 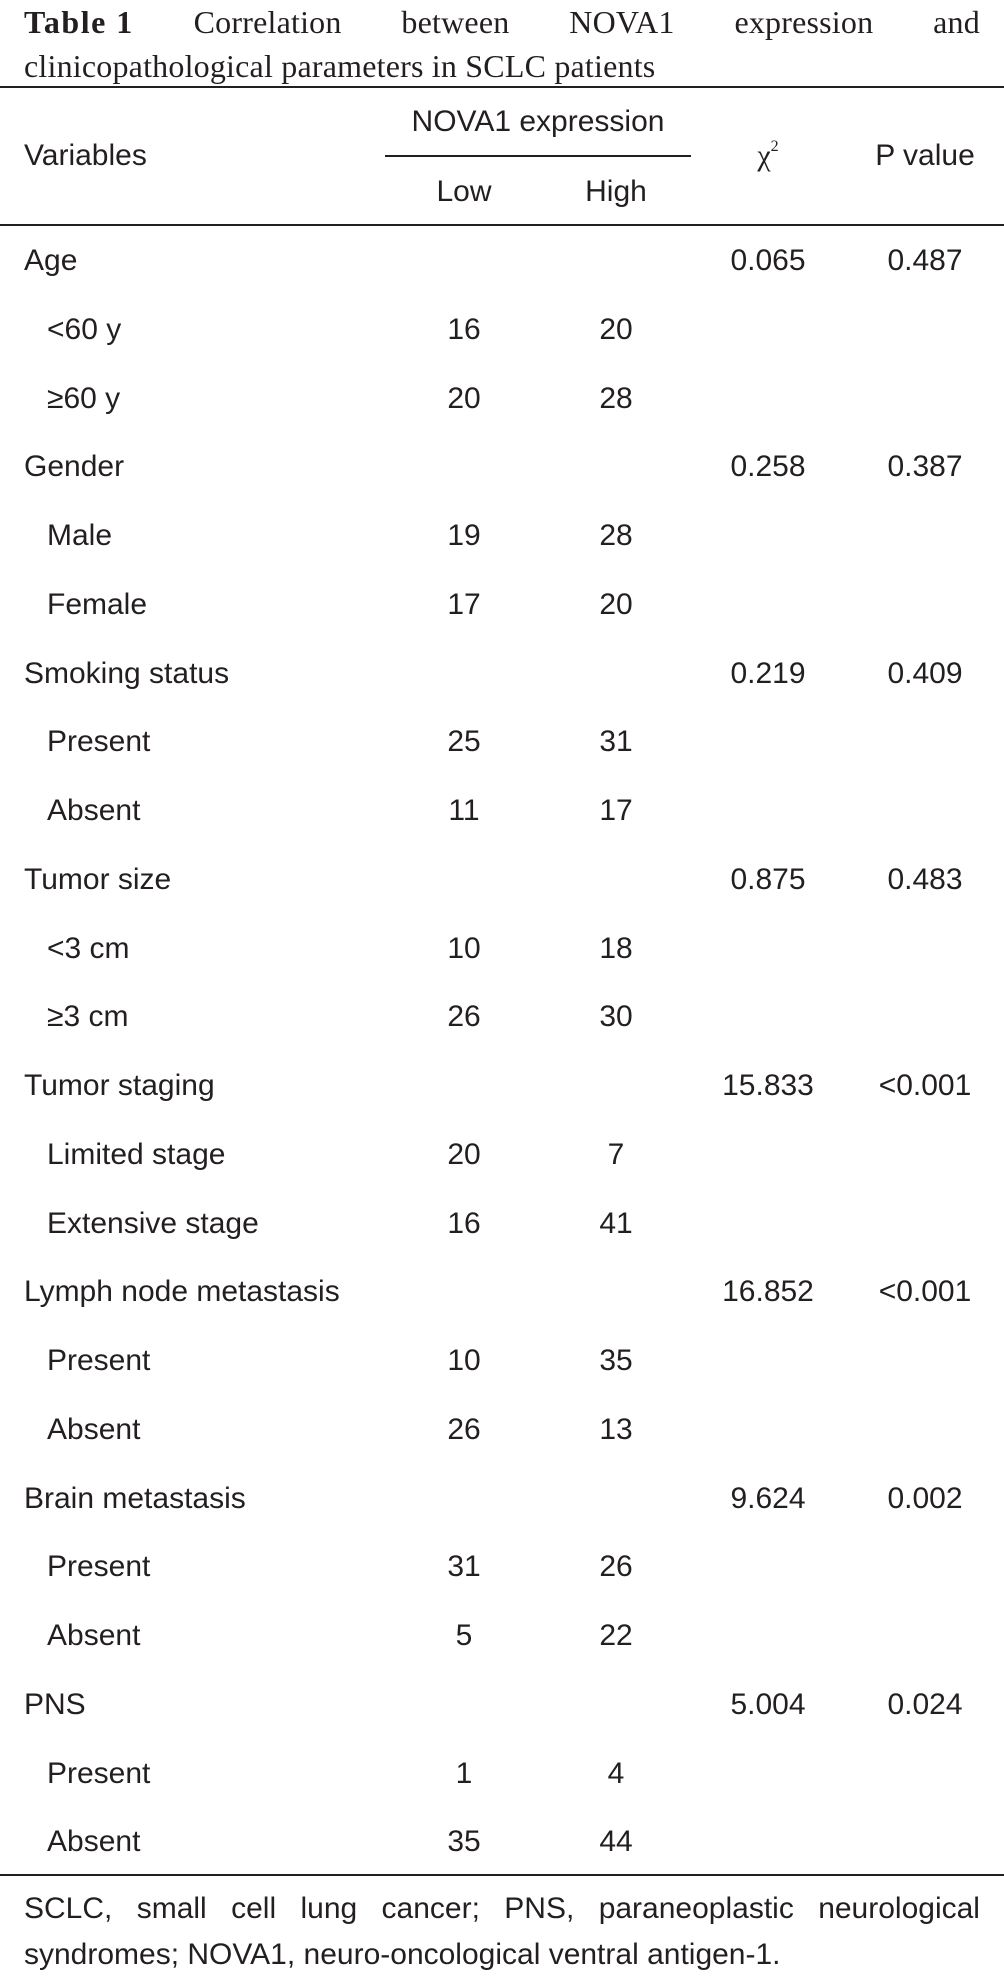 I want to click on chi-superscript: 2, so click(x=774, y=146).